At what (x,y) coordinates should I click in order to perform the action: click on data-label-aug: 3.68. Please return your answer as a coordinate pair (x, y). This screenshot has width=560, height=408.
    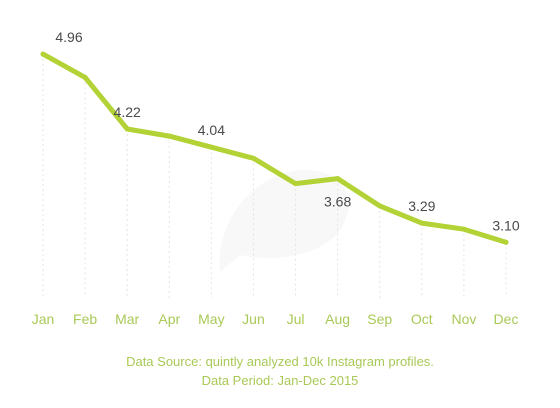
    Looking at the image, I should click on (337, 202).